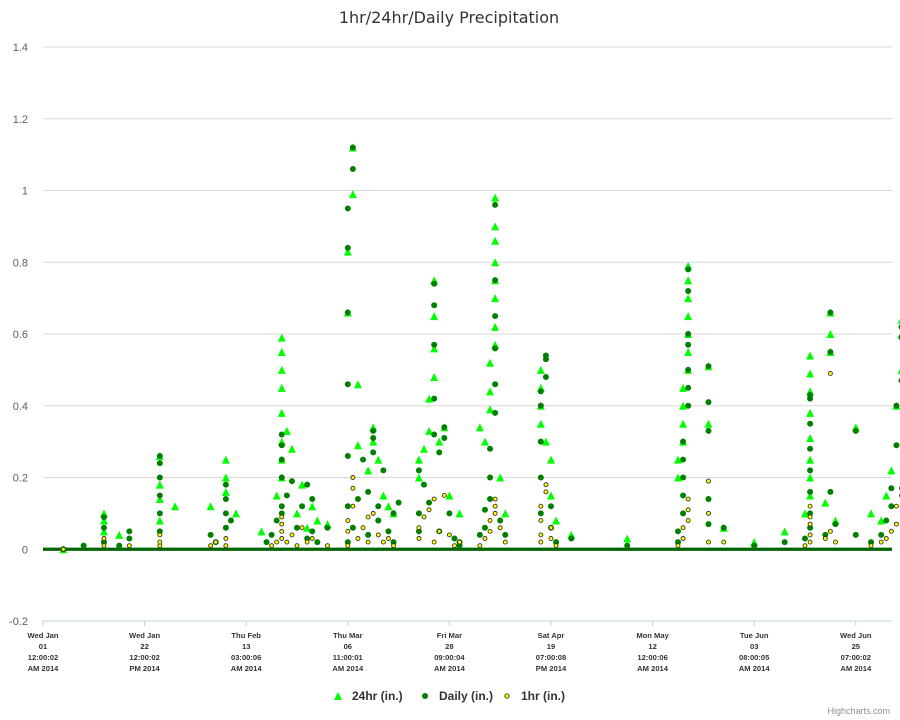 The width and height of the screenshot is (900, 720). I want to click on y-axis: 1.4 1.2 1 0.8 0.6 0.4 0.2 0 -0.2, so click(18, 335).